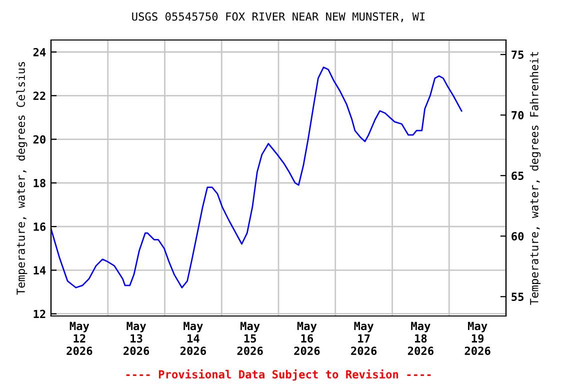 The image size is (576, 384). What do you see at coordinates (278, 17) in the screenshot?
I see `chart-title: USGS 05545750 FOX RIVER NEAR NEW MUNSTER, WI` at bounding box center [278, 17].